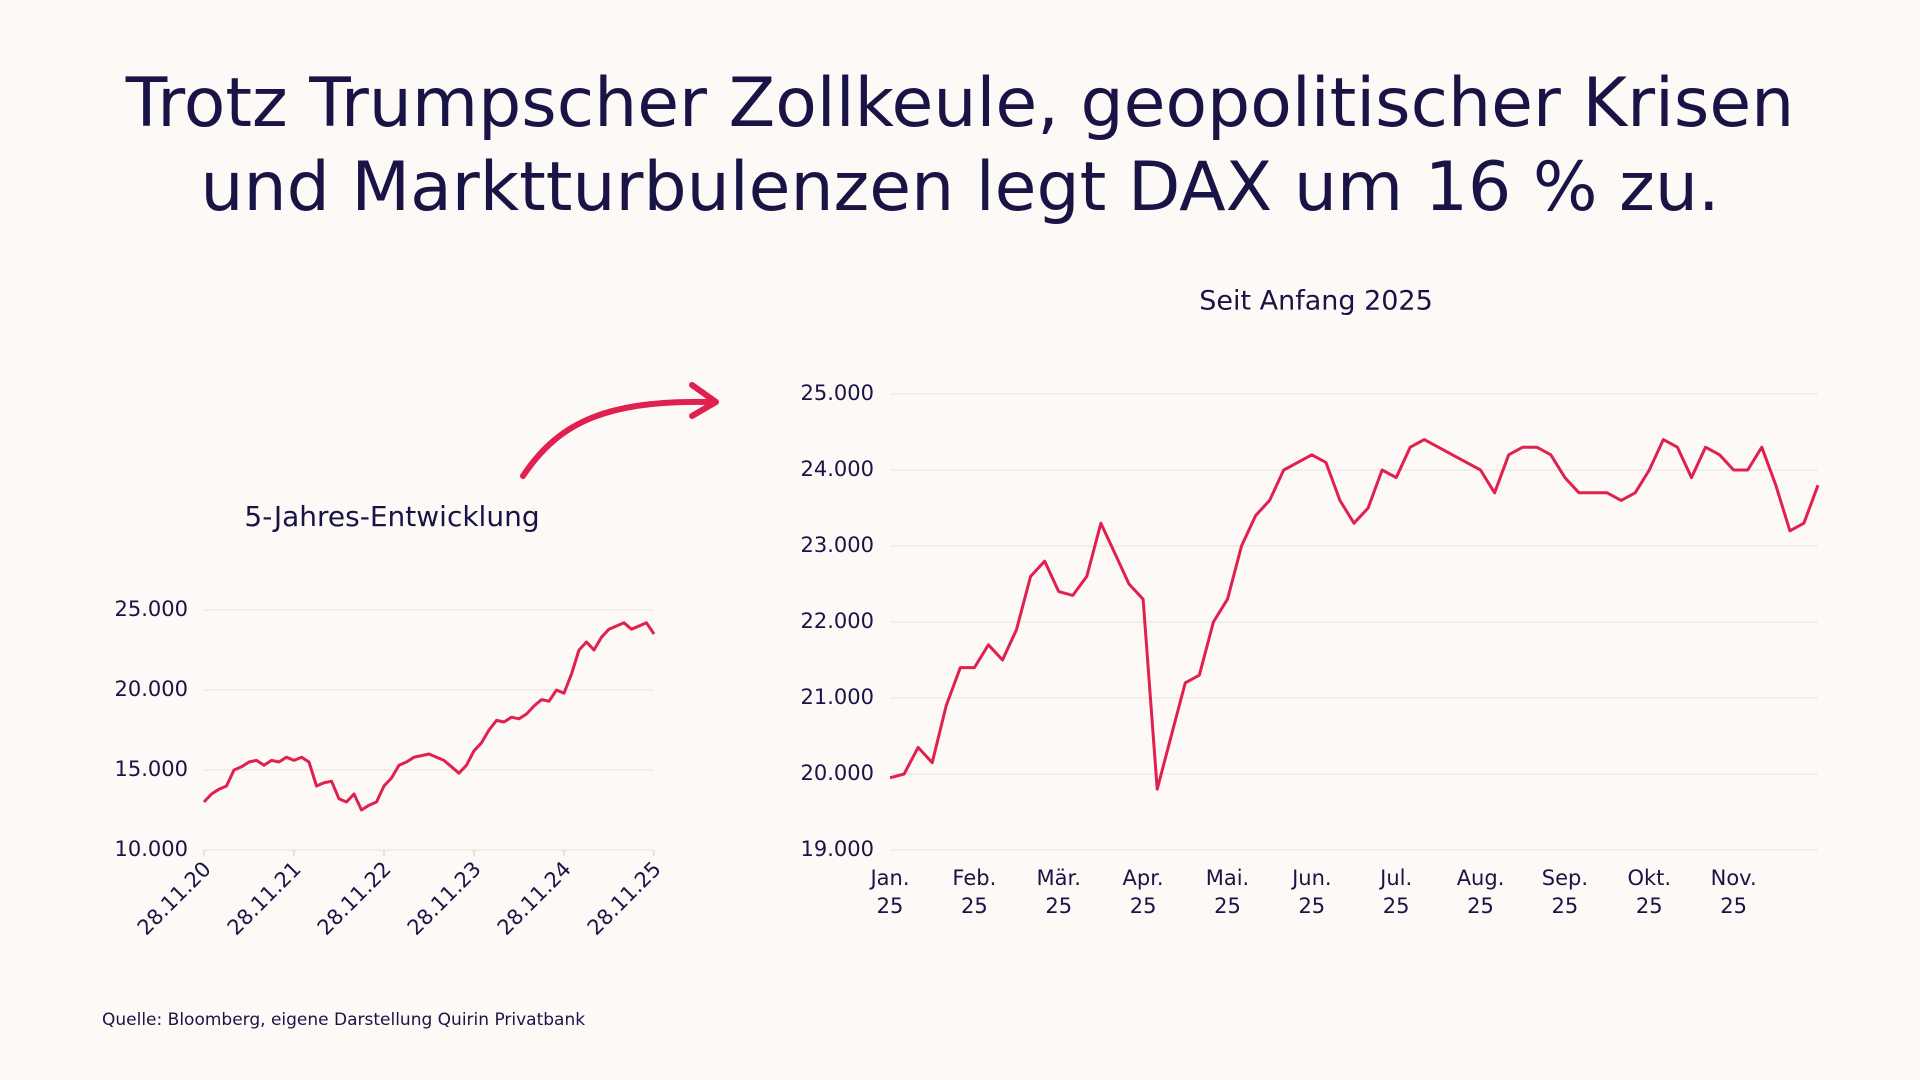  What do you see at coordinates (1058, 892) in the screenshot?
I see `x-tick-label: Mär. 25` at bounding box center [1058, 892].